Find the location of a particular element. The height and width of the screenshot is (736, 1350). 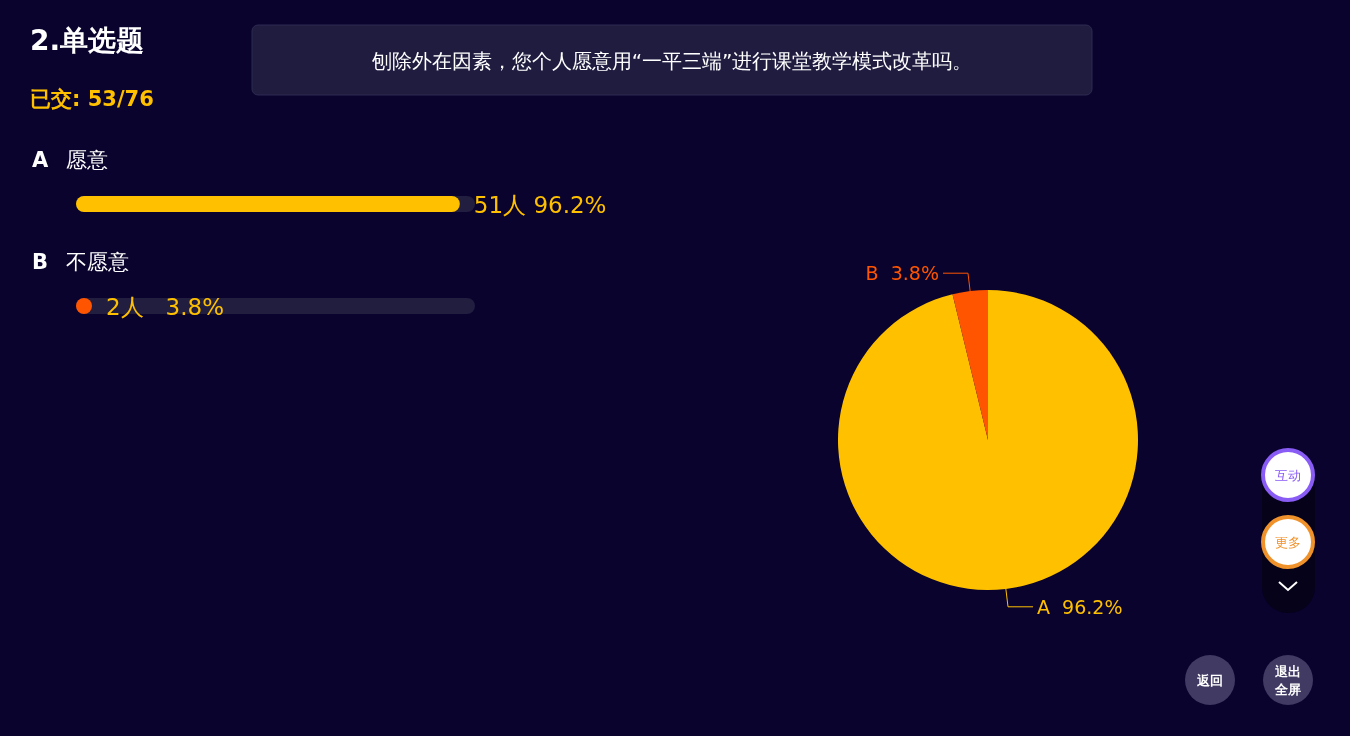

data-label: 51人 96.2% is located at coordinates (540, 205).